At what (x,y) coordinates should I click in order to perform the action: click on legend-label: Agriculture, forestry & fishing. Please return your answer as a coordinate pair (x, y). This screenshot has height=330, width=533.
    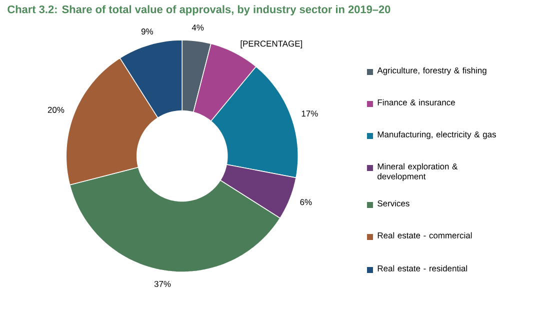
    Looking at the image, I should click on (431, 71).